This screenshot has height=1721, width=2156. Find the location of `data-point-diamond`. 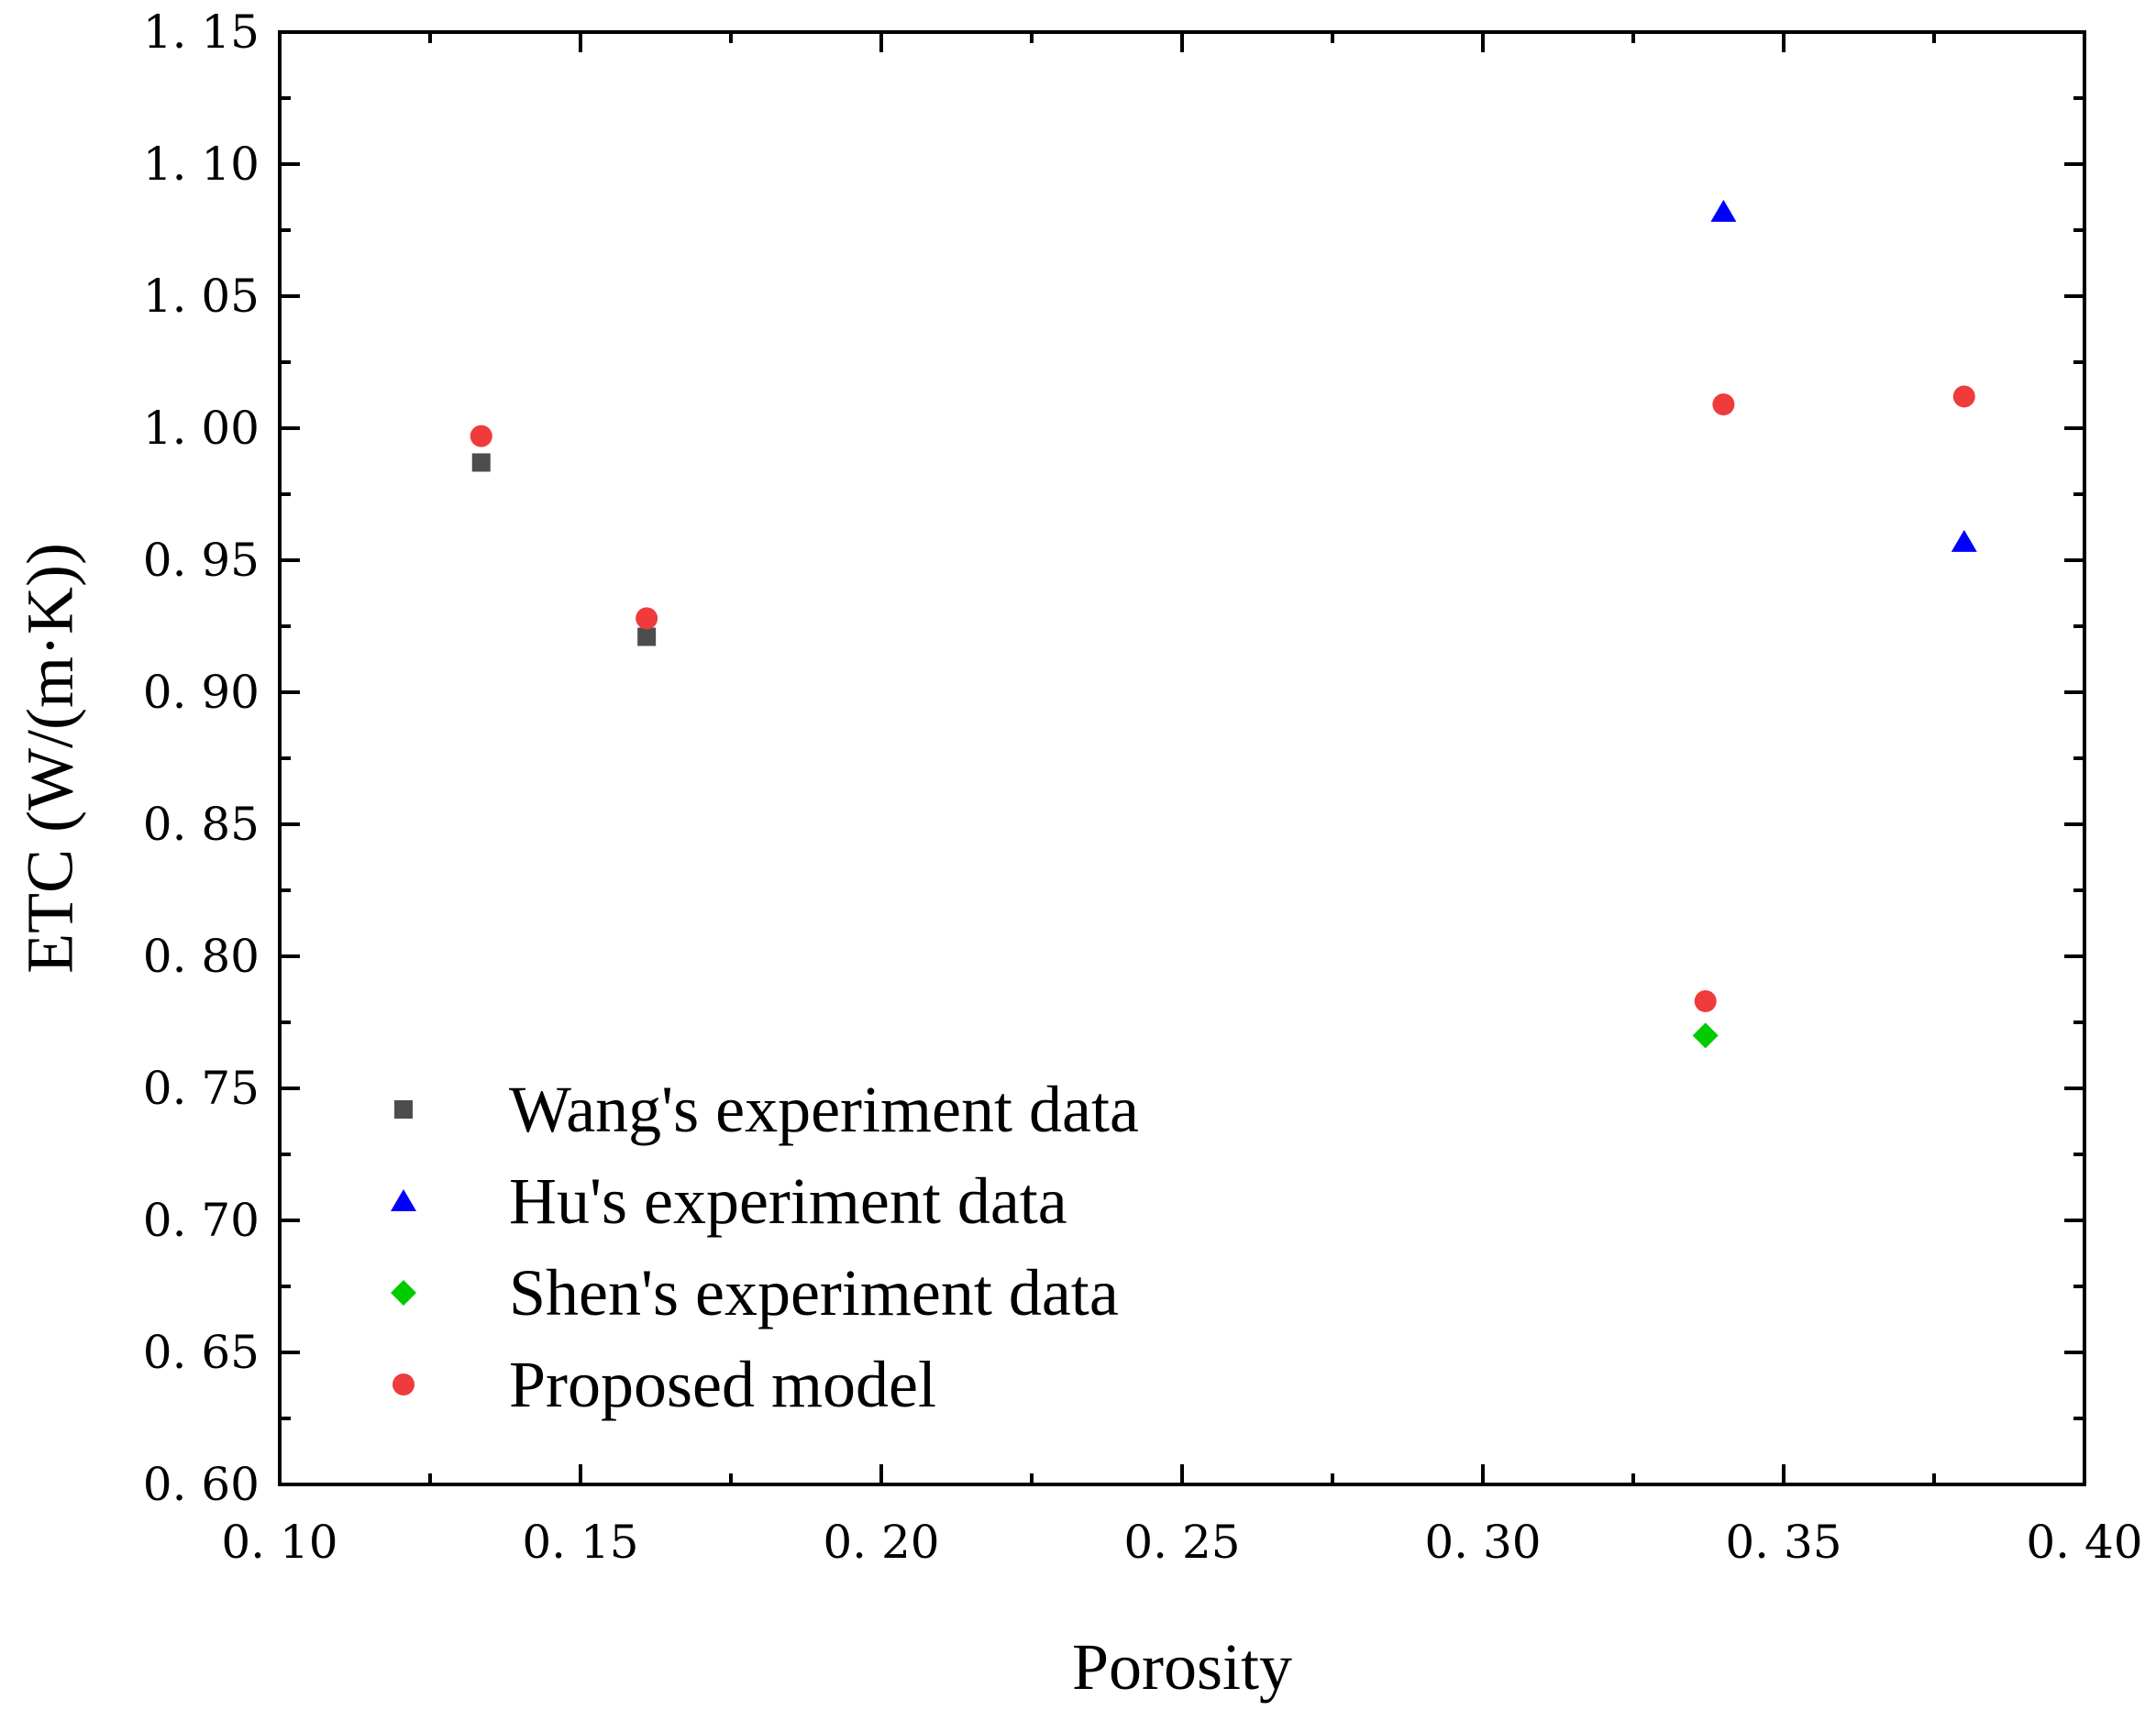

data-point-diamond is located at coordinates (1706, 1035).